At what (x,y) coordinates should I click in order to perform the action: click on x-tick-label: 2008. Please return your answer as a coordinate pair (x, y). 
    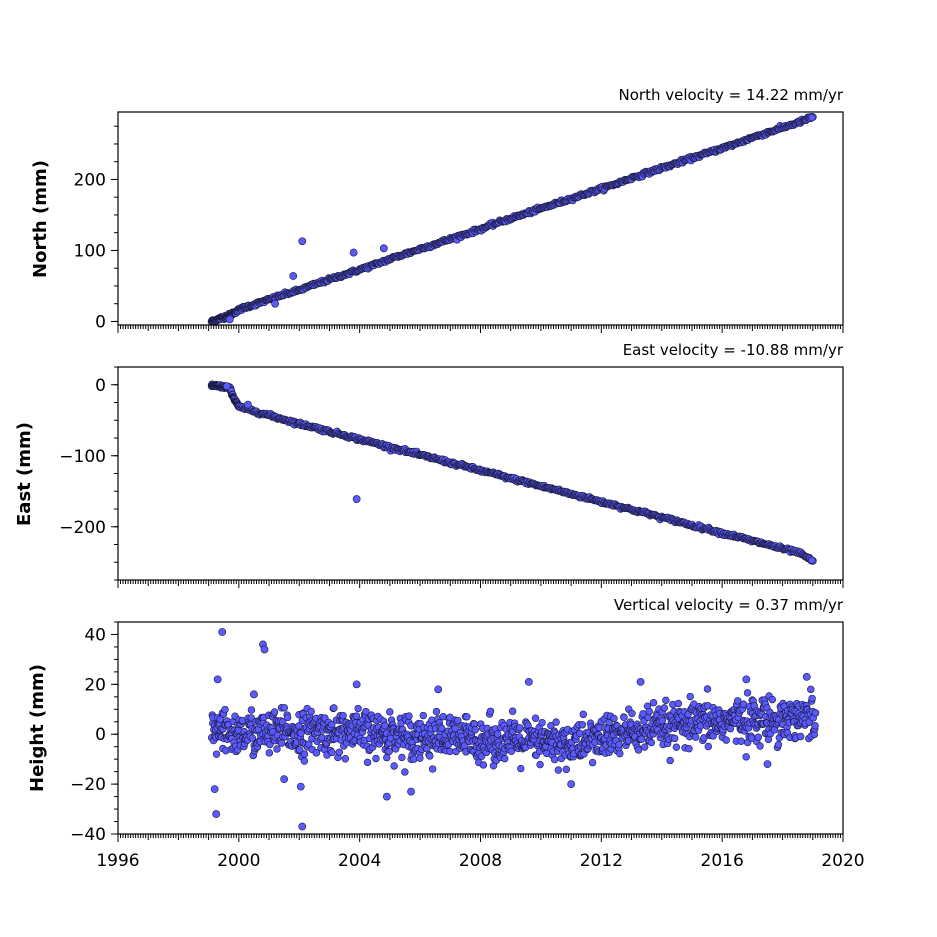
    Looking at the image, I should click on (480, 861).